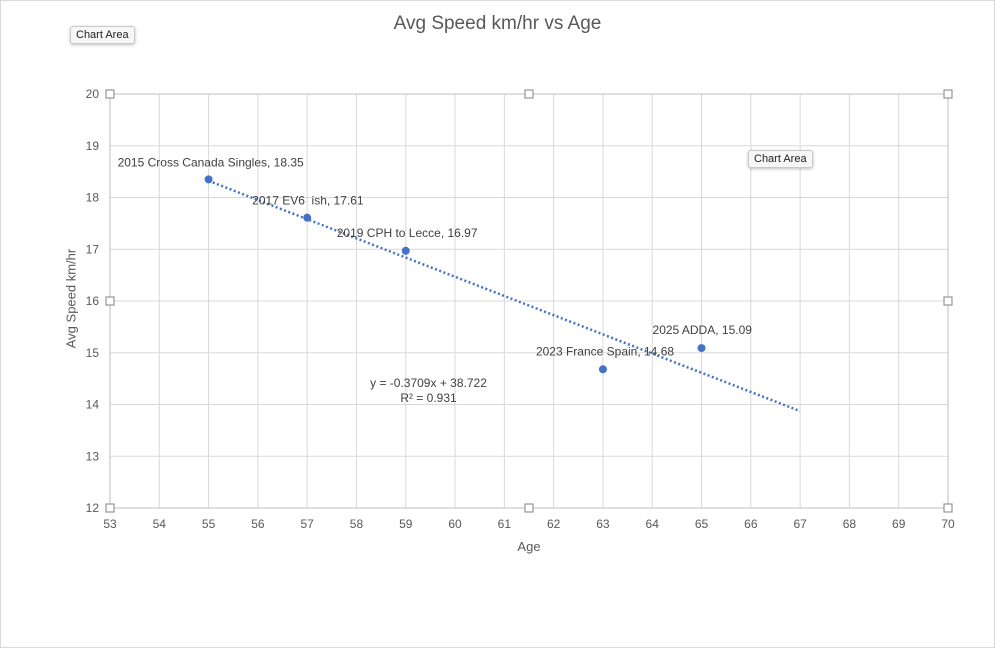 This screenshot has height=648, width=995. I want to click on chart-title: Avg Speed km/hr vs Age, so click(497, 23).